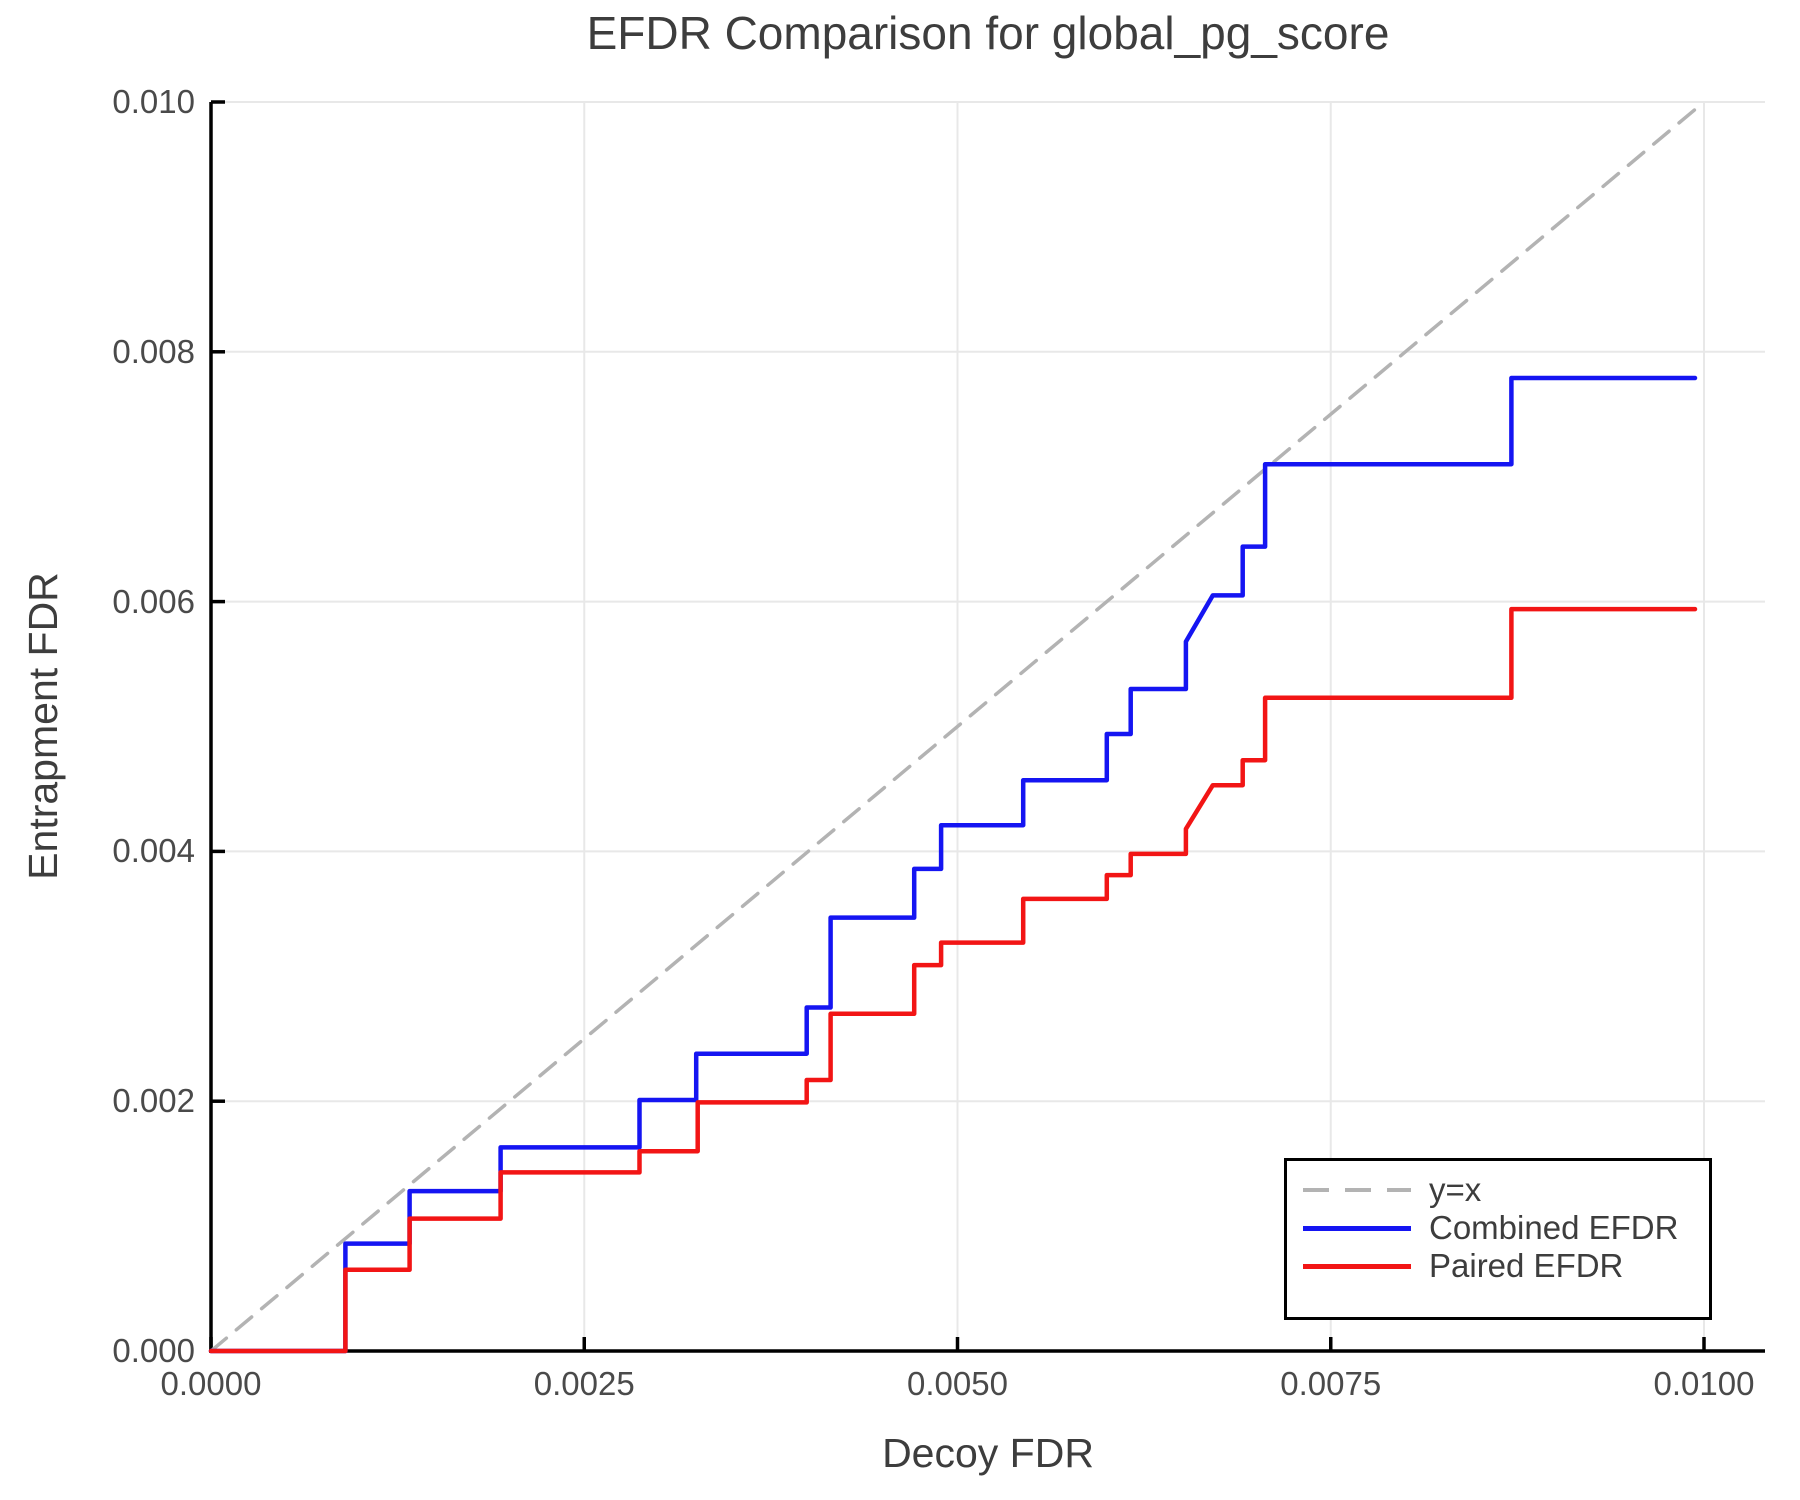 The height and width of the screenshot is (1500, 1800). What do you see at coordinates (153, 1350) in the screenshot?
I see `y-tick-label: 0.000` at bounding box center [153, 1350].